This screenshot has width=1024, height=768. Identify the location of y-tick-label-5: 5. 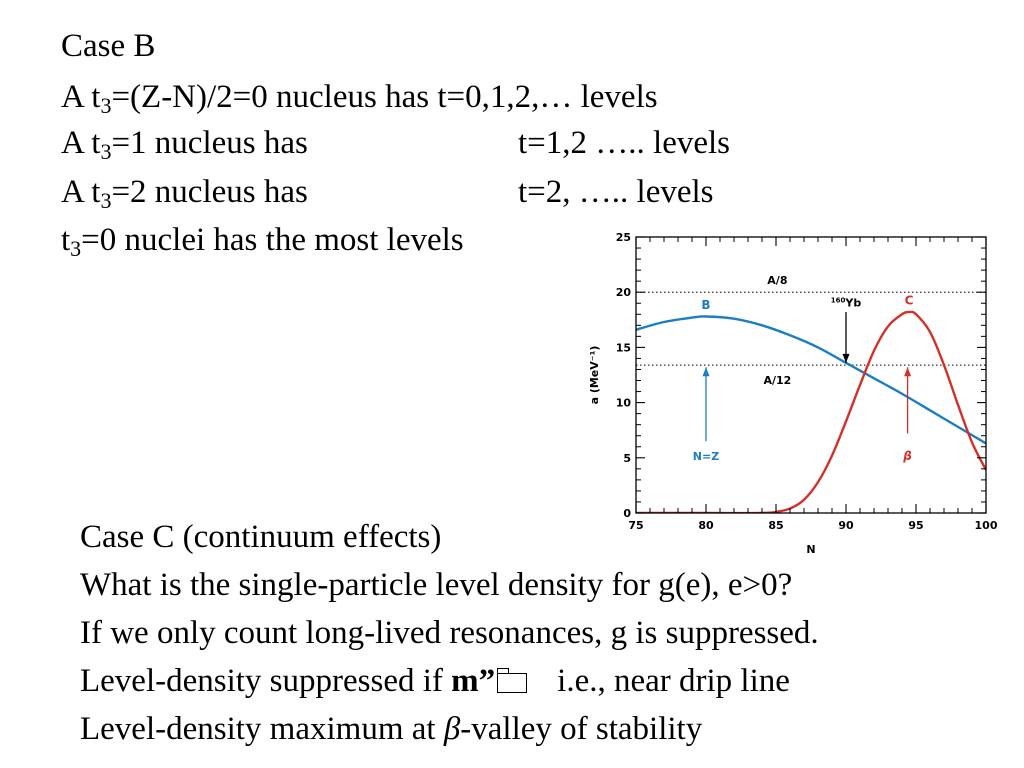
(627, 458).